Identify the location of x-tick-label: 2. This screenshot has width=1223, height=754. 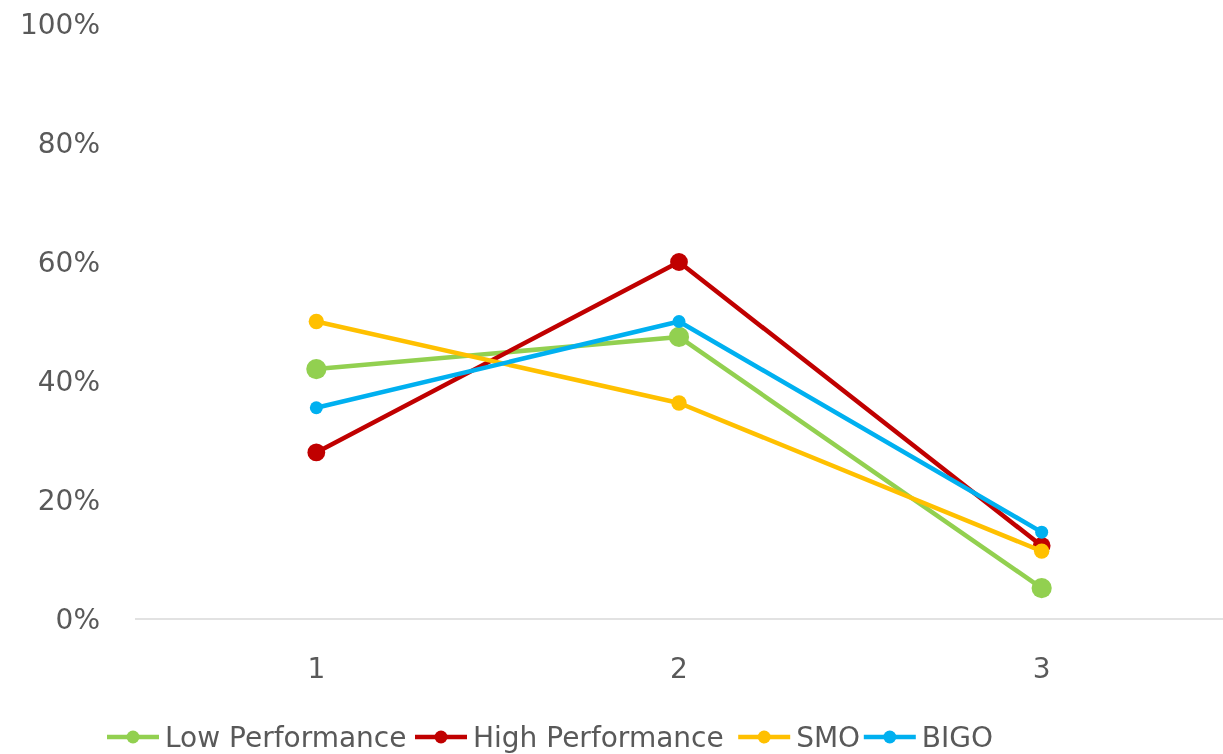
(679, 668).